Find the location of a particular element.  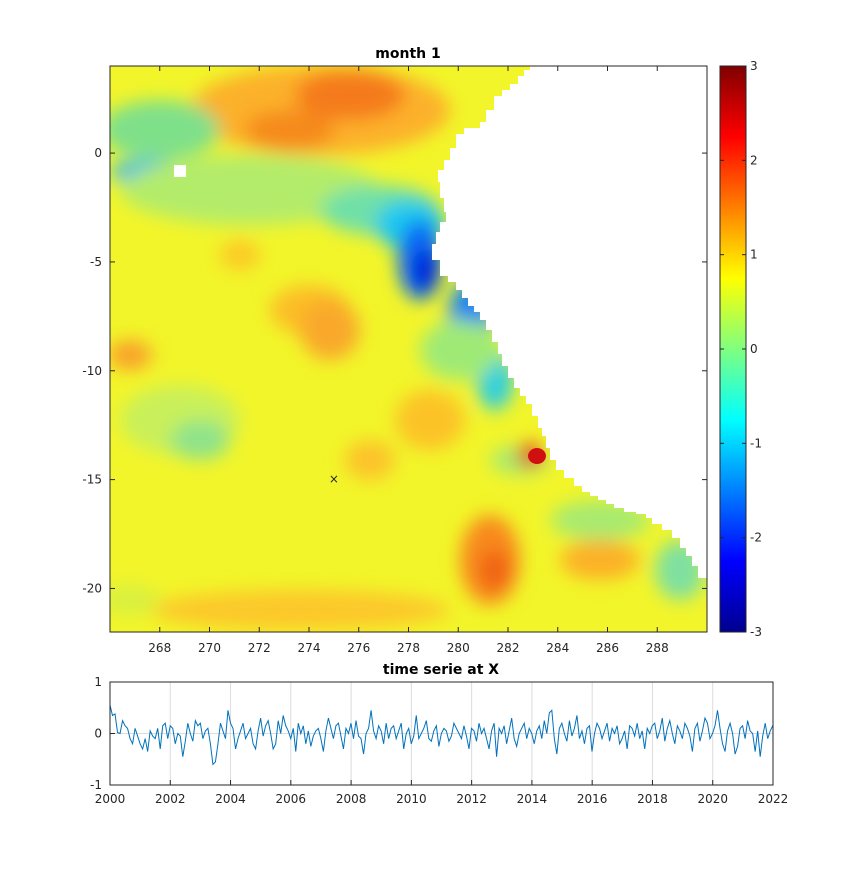

ts-x-tick-label: 2018 is located at coordinates (652, 799).